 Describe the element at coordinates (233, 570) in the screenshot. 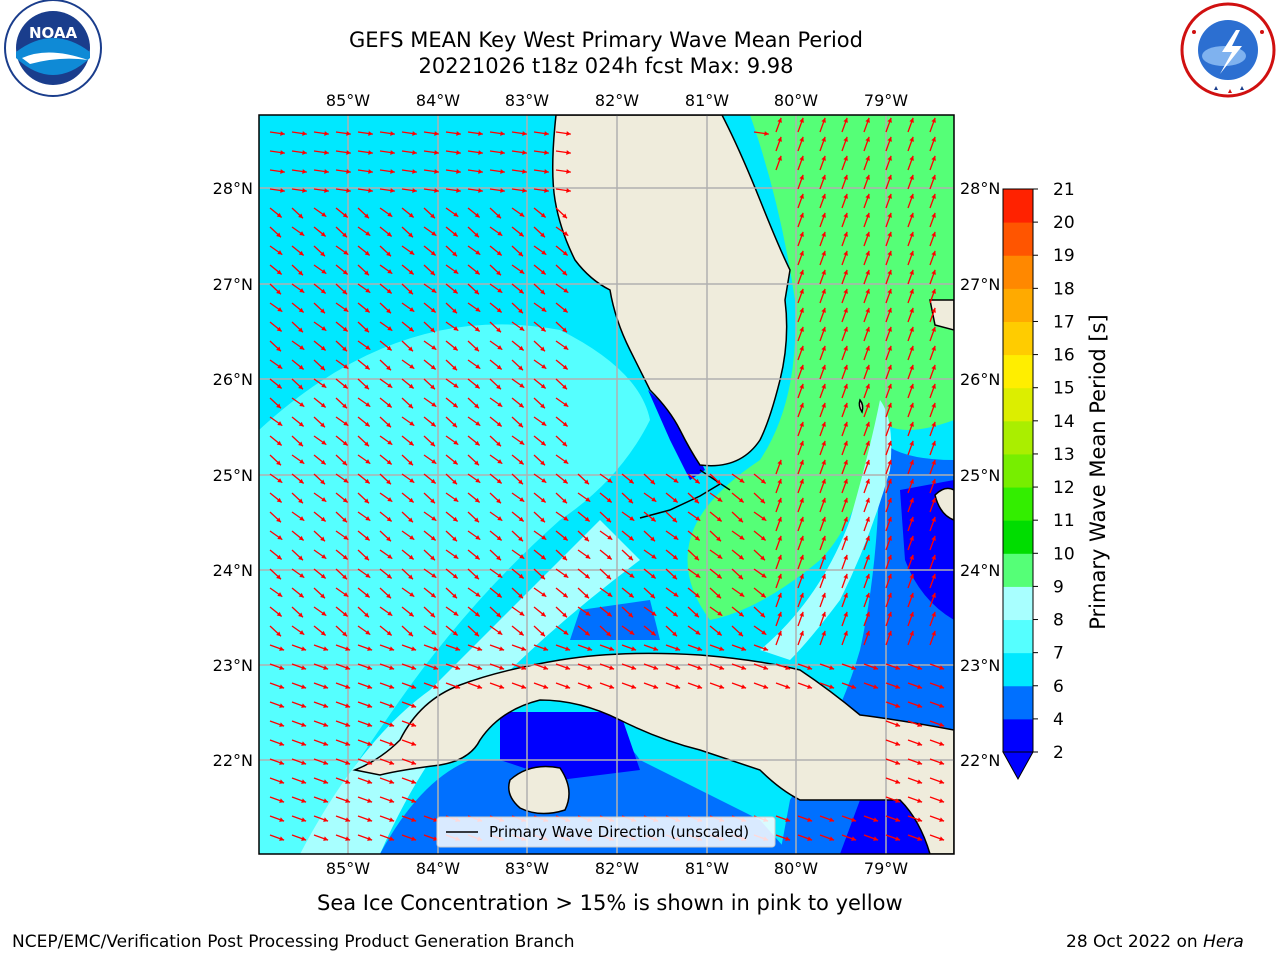

I see `lat-label-left: 24°N` at that location.